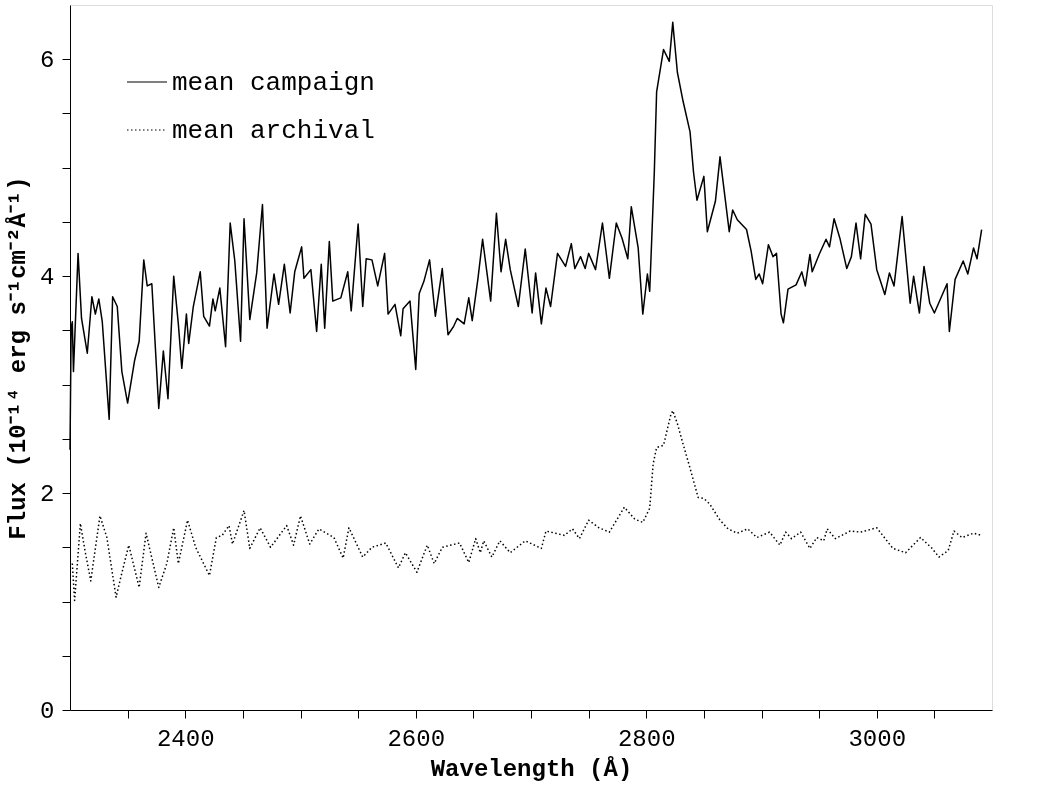  Describe the element at coordinates (531, 769) in the screenshot. I see `x-axis-title: Wavelength (Å)` at that location.